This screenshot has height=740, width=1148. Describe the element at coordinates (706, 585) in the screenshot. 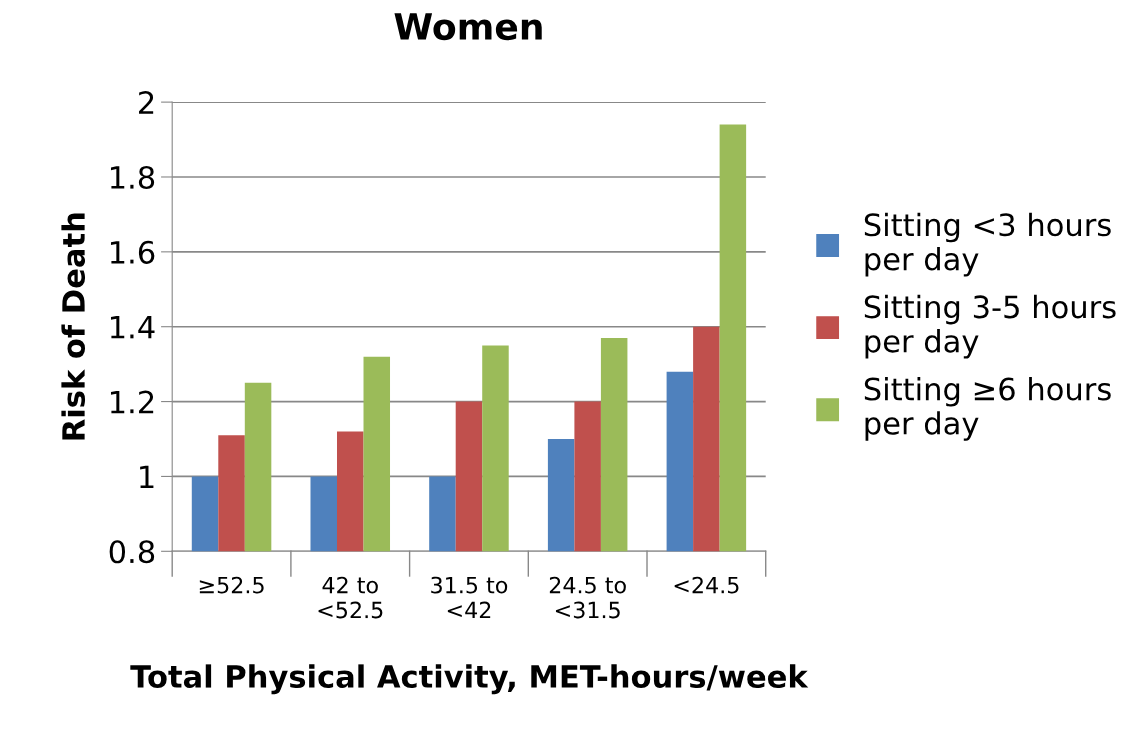

I see `x-tick-label: <24.5` at that location.